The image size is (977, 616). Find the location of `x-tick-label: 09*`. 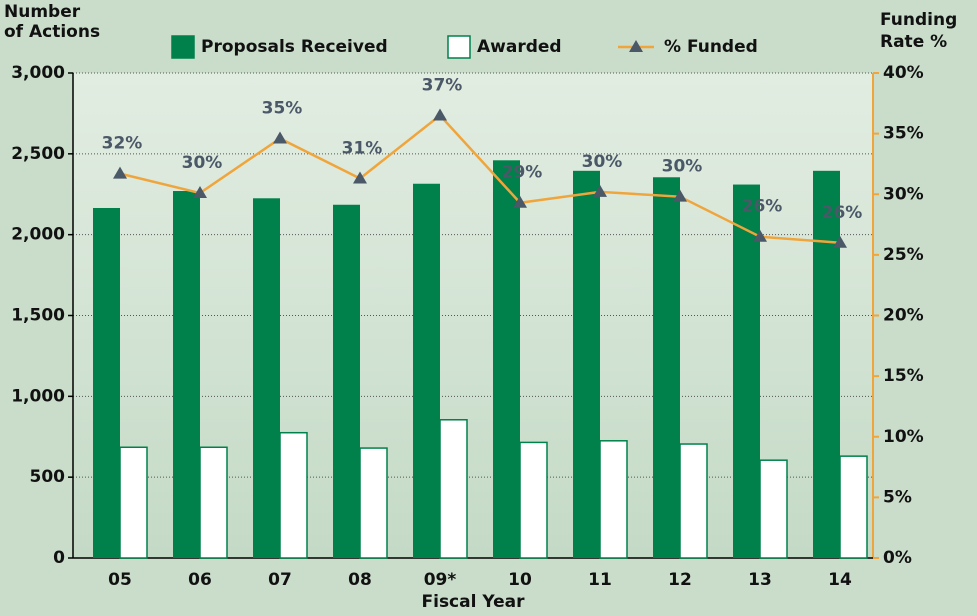

x-tick-label: 09* is located at coordinates (440, 580).